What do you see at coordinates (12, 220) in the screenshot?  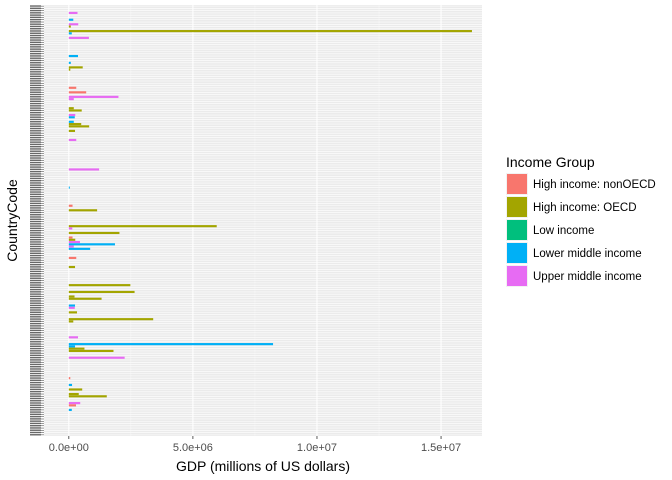 I see `y-axis-title: CountryCode` at bounding box center [12, 220].